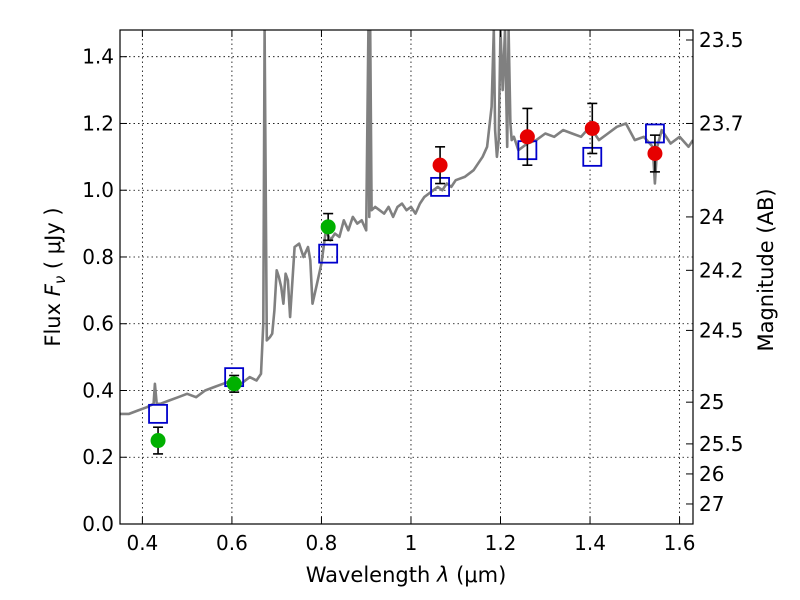 The width and height of the screenshot is (800, 600). Describe the element at coordinates (98, 524) in the screenshot. I see `y-tick-label: 0.0` at that location.